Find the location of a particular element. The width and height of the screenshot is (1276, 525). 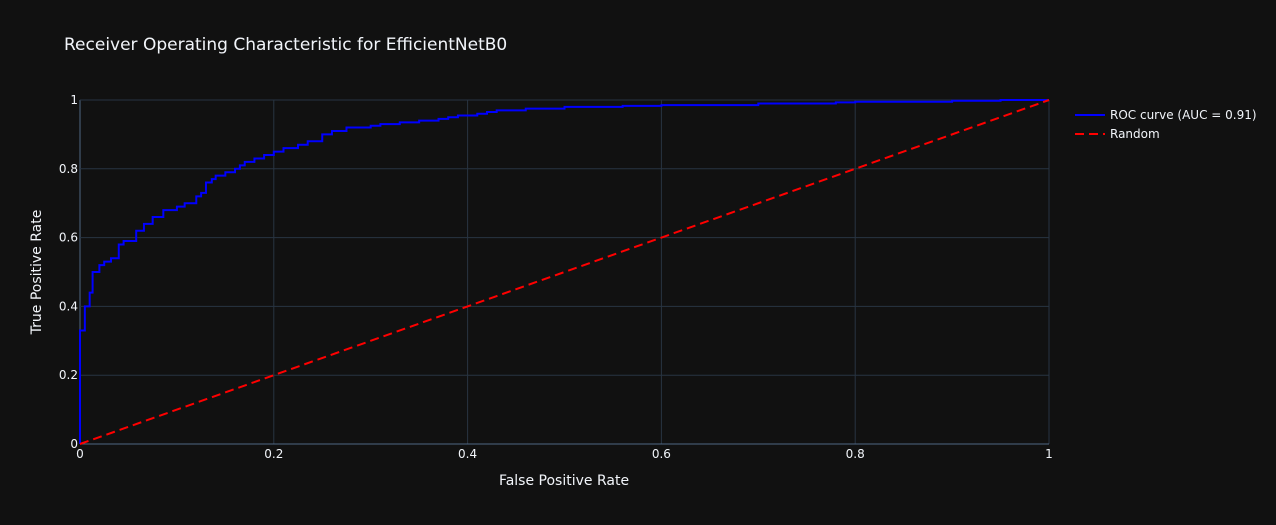

x-axis-title: False Positive Rate is located at coordinates (564, 481).